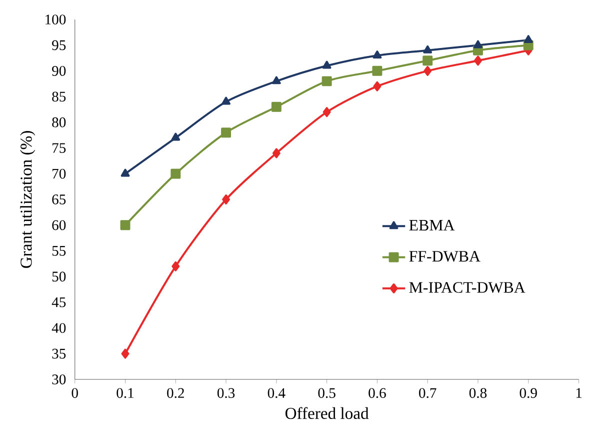  What do you see at coordinates (478, 393) in the screenshot?
I see `x-tick-label: 0.8` at bounding box center [478, 393].